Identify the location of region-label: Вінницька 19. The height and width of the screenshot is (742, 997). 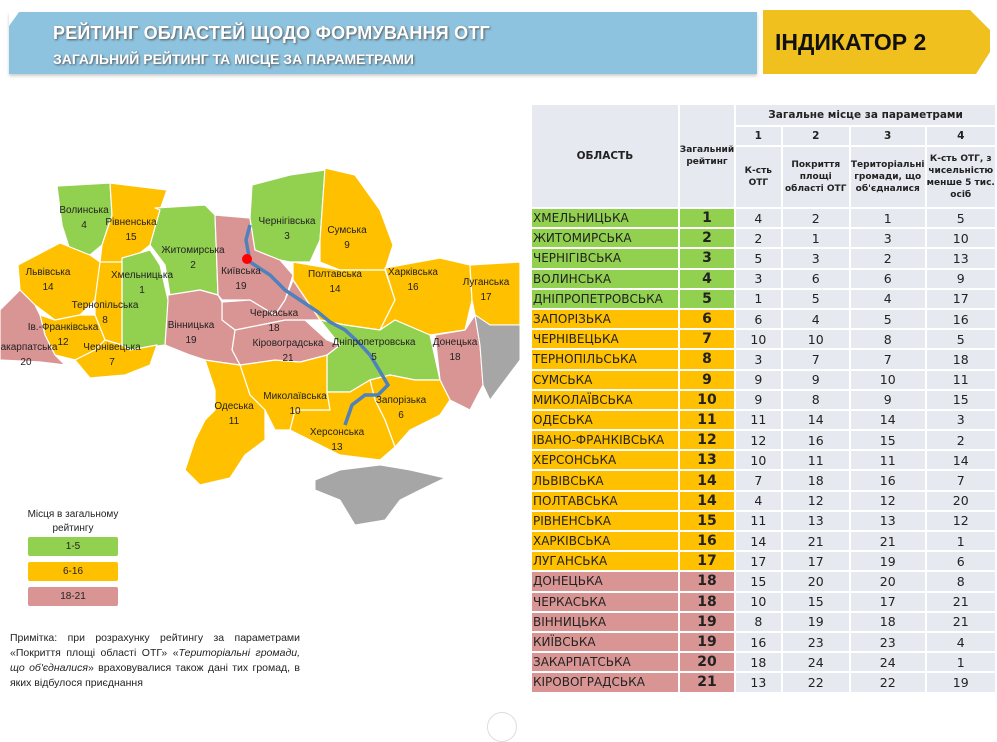
(191, 333).